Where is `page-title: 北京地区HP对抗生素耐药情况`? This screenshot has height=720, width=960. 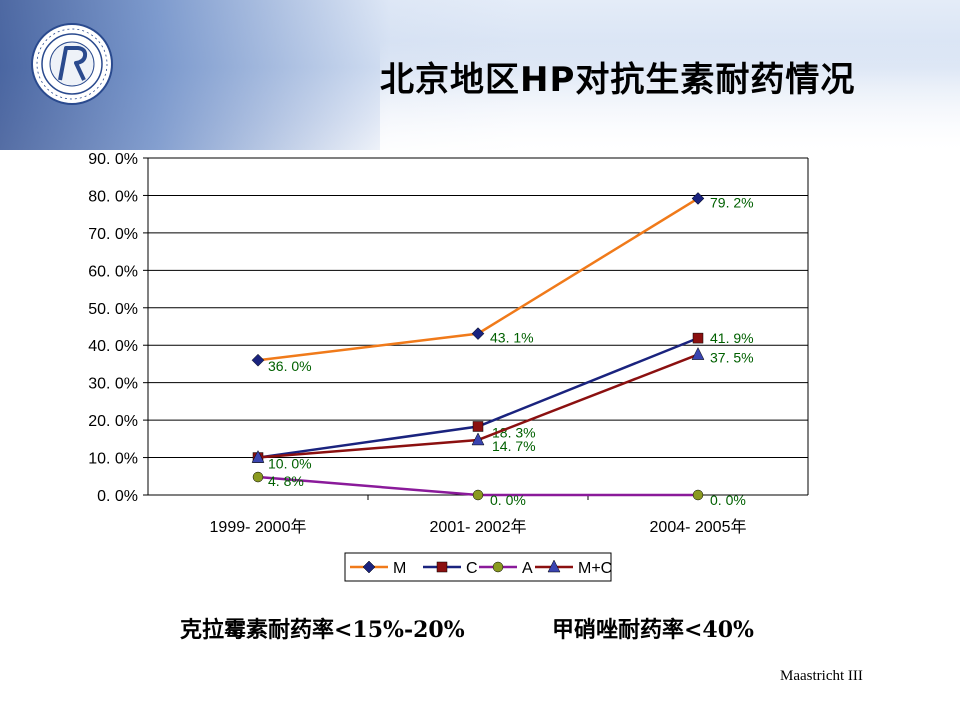
page-title: 北京地区HP对抗生素耐药情况 is located at coordinates (618, 80).